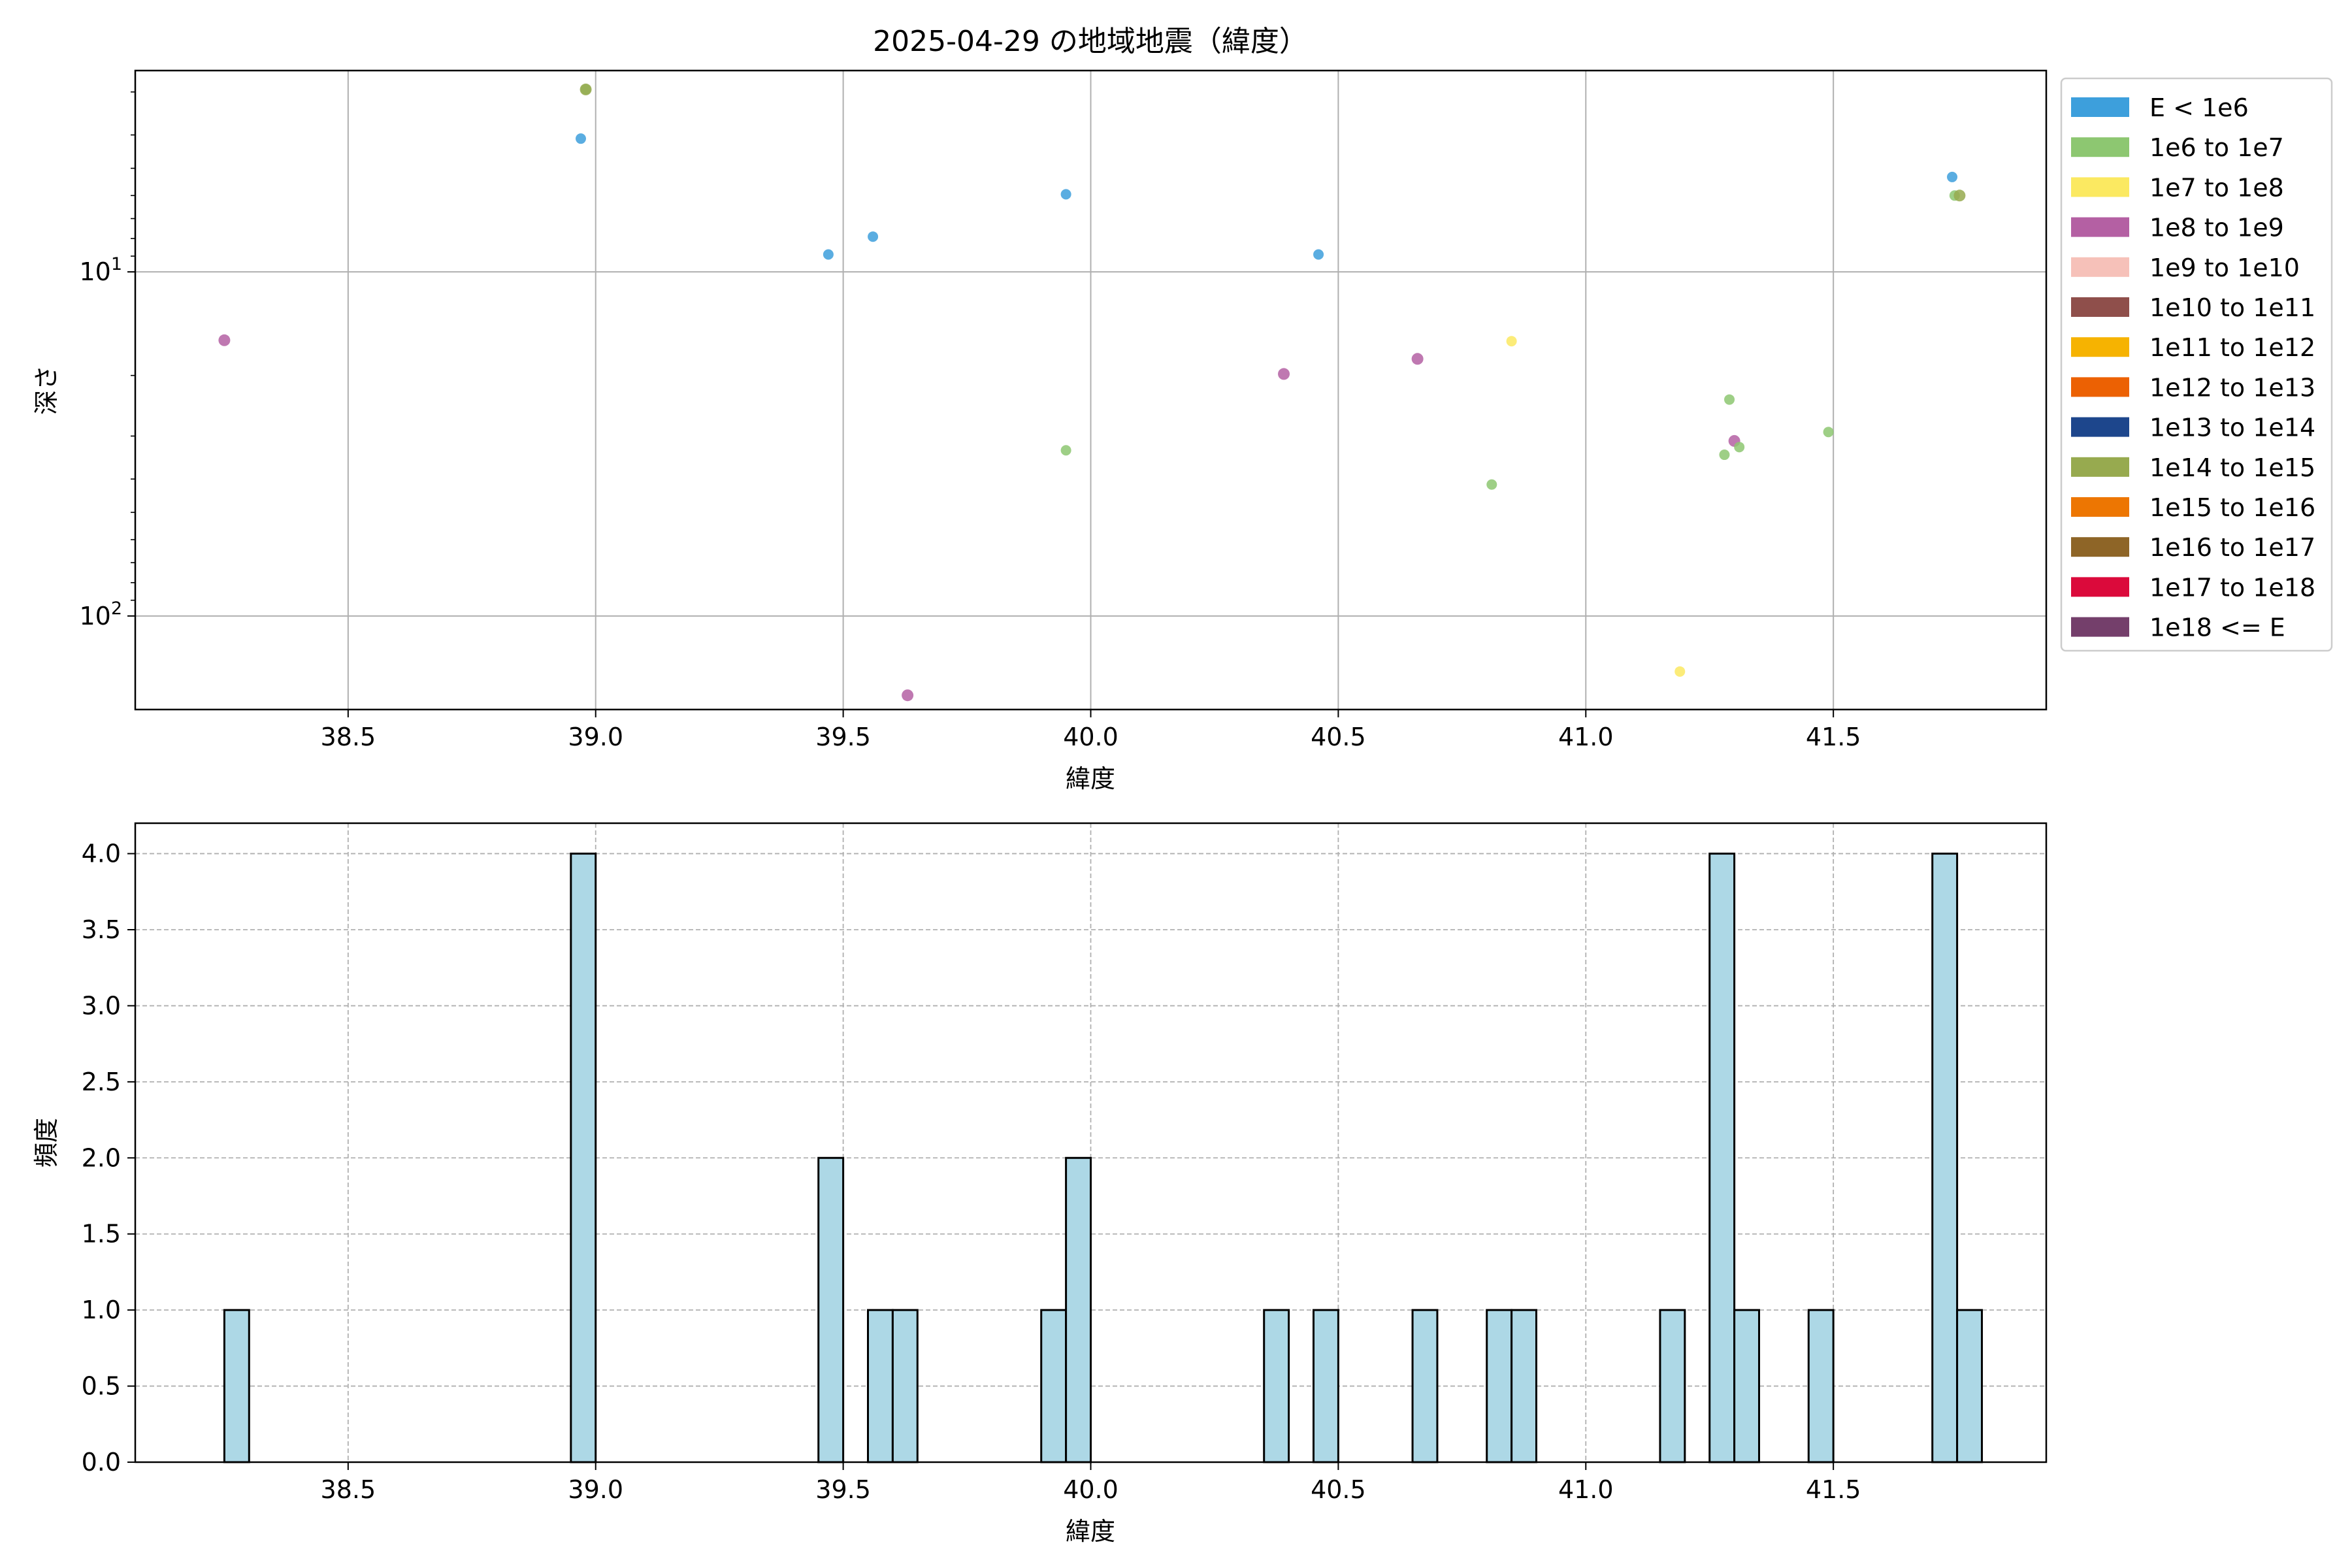 The image size is (2352, 1568). Describe the element at coordinates (46, 390) in the screenshot. I see `scatter-y-axis-label: 深さ` at that location.